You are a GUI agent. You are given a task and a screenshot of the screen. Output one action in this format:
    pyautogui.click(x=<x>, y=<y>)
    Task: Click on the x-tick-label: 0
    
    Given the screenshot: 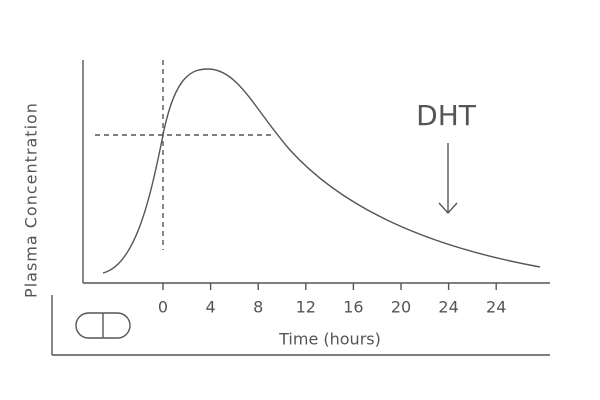 What is the action you would take?
    pyautogui.click(x=163, y=307)
    